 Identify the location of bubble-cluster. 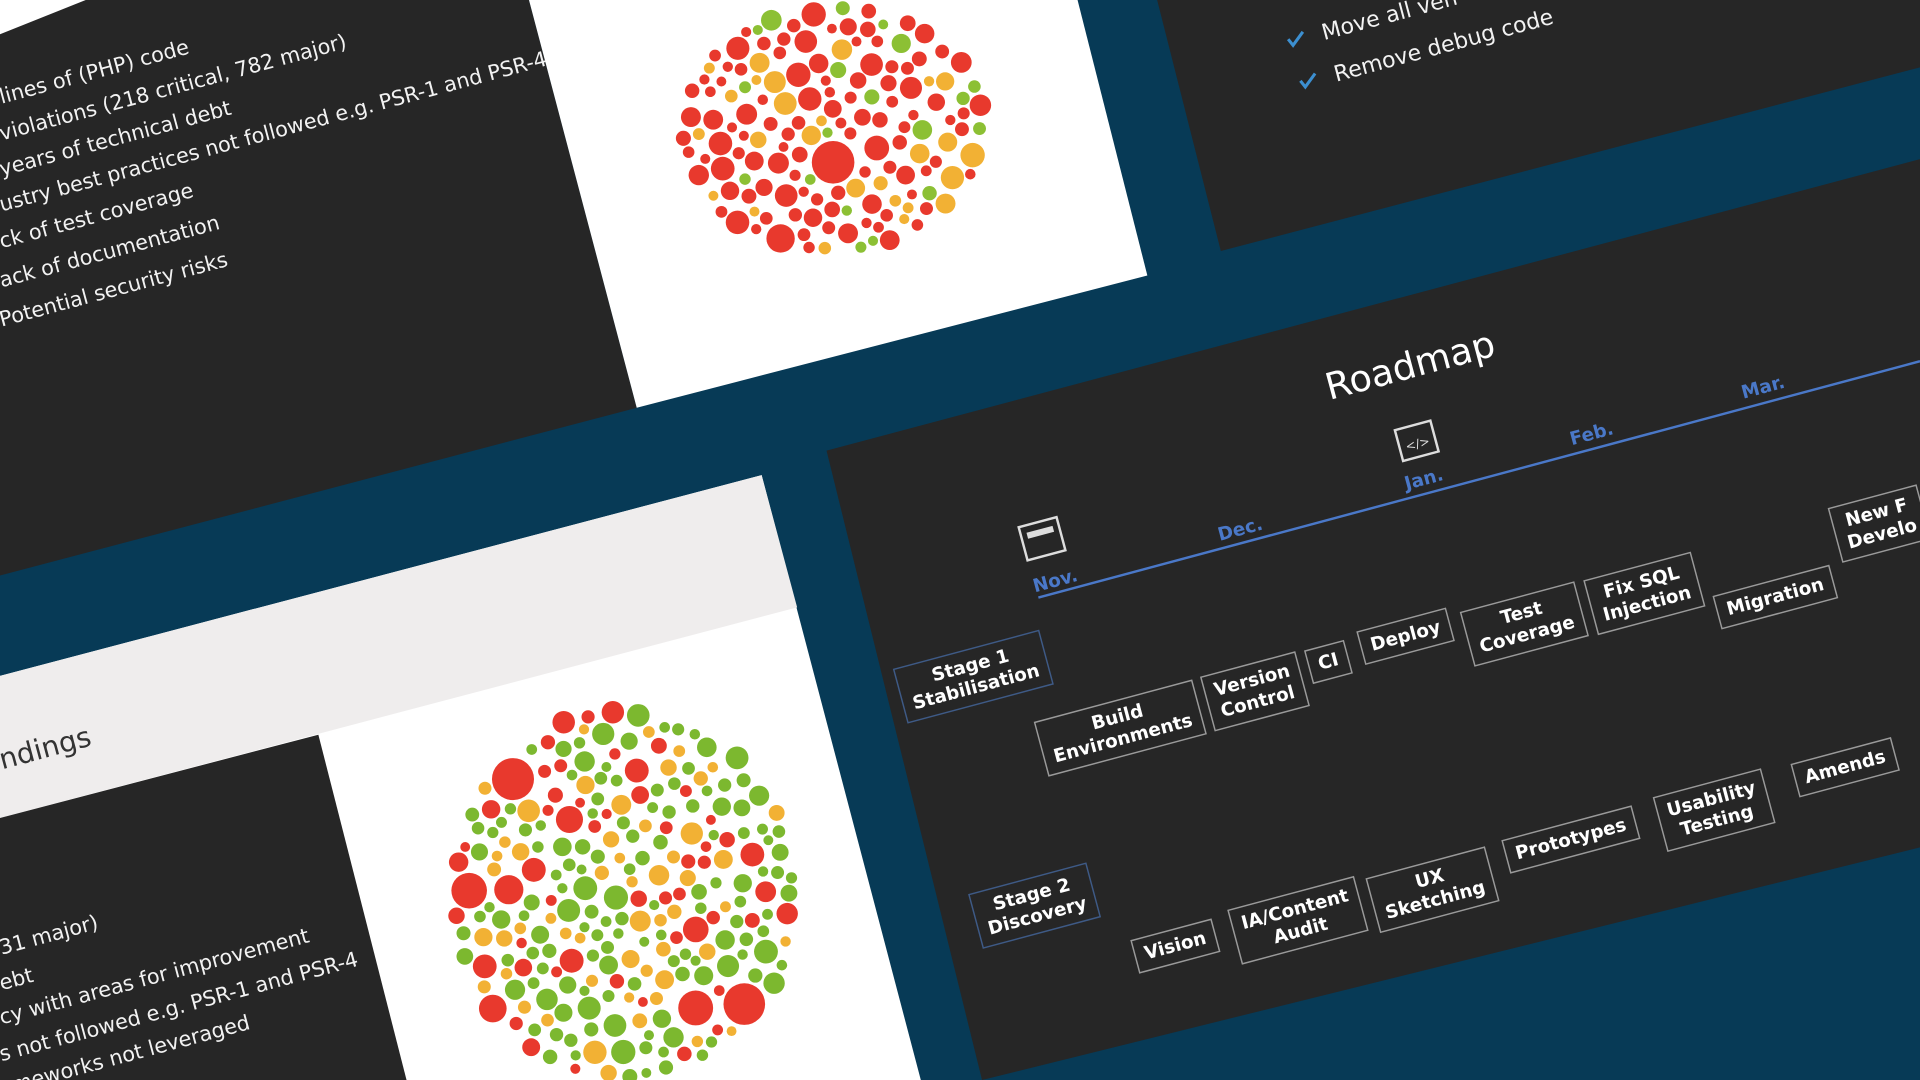
(623, 890).